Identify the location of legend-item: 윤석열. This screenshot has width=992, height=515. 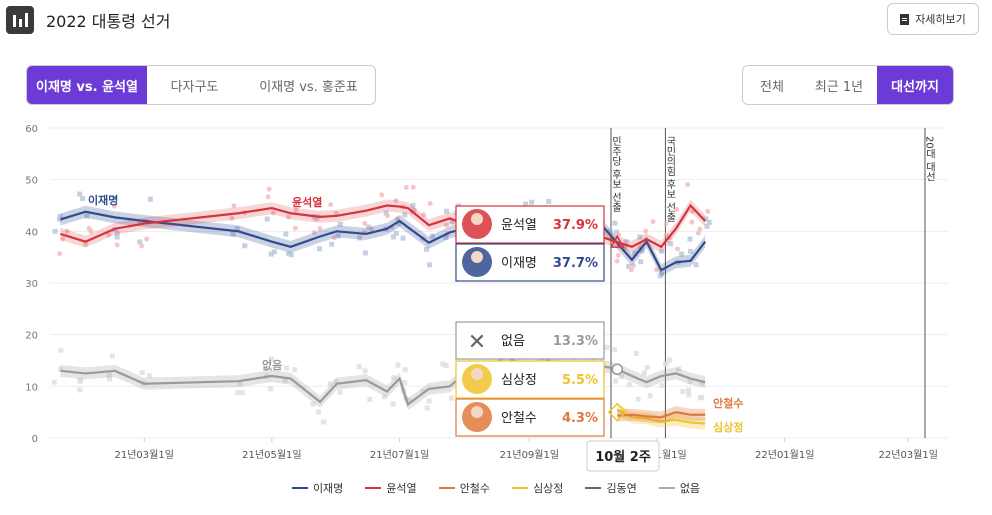
(391, 488).